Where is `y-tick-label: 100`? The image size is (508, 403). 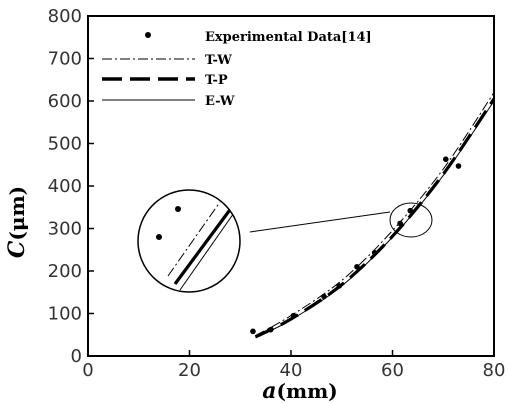 y-tick-label: 100 is located at coordinates (65, 314).